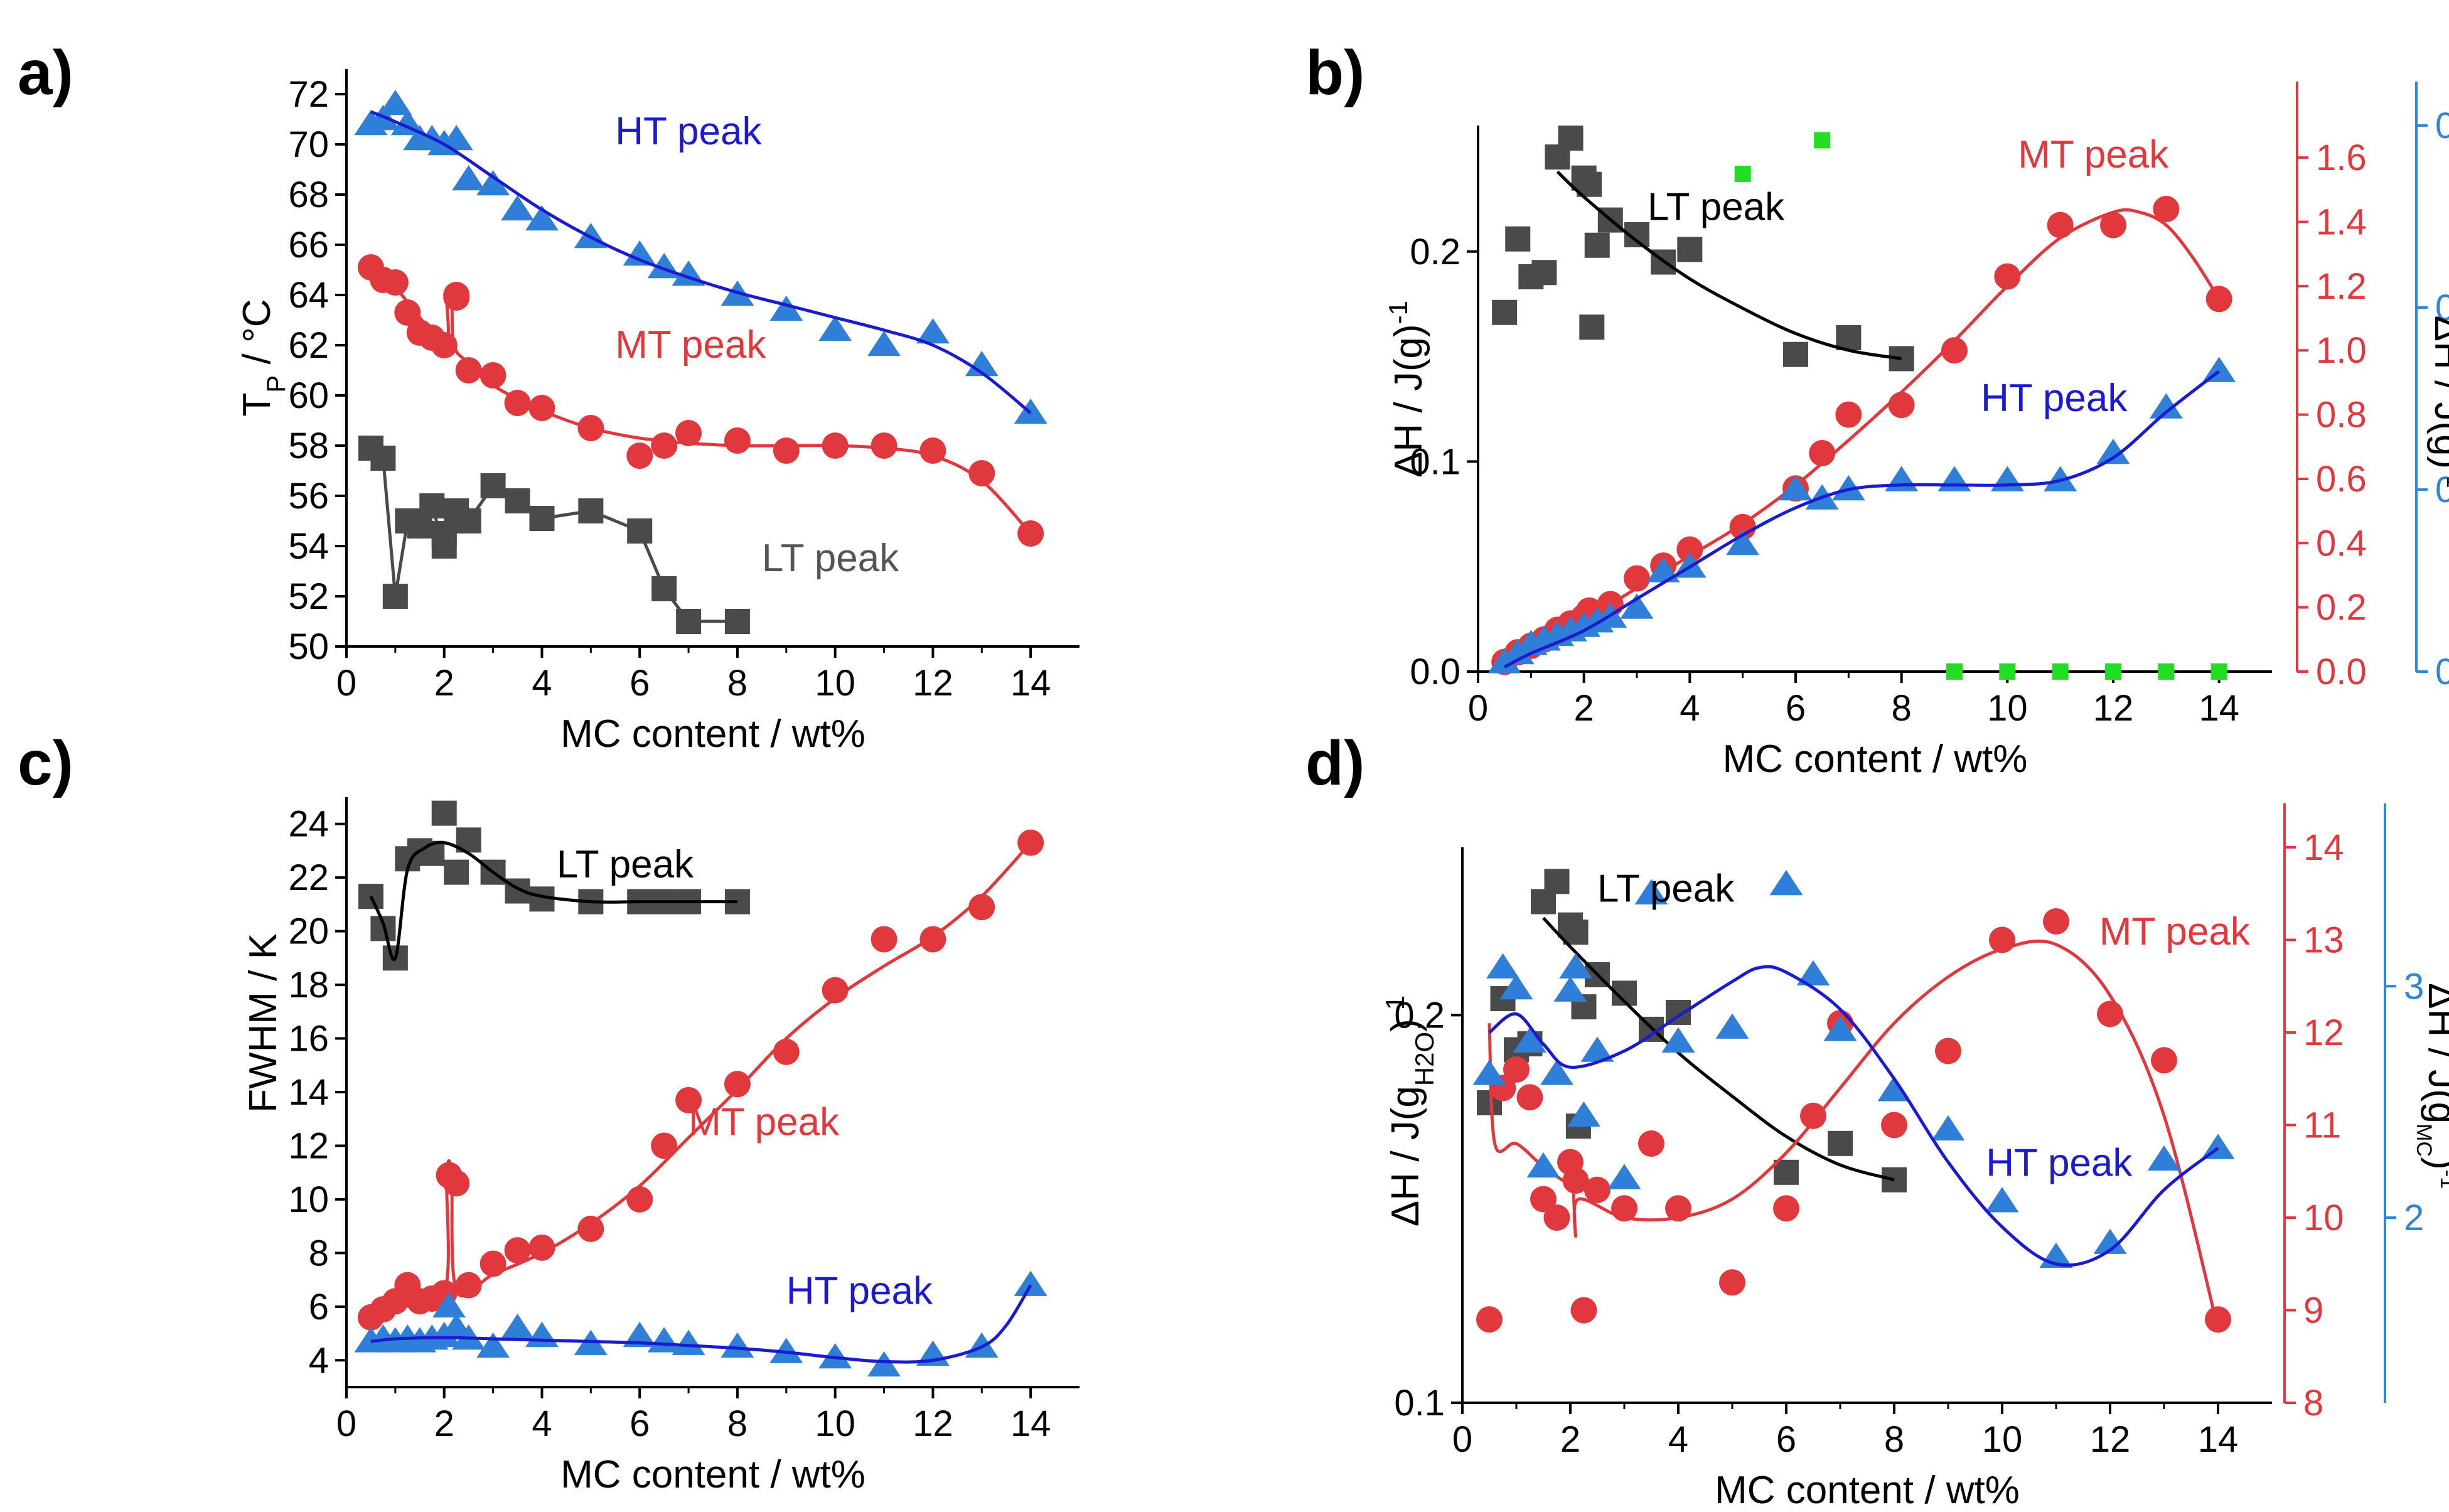 Image resolution: width=2449 pixels, height=1512 pixels. Describe the element at coordinates (308, 144) in the screenshot. I see `y-tick-label: 70` at that location.